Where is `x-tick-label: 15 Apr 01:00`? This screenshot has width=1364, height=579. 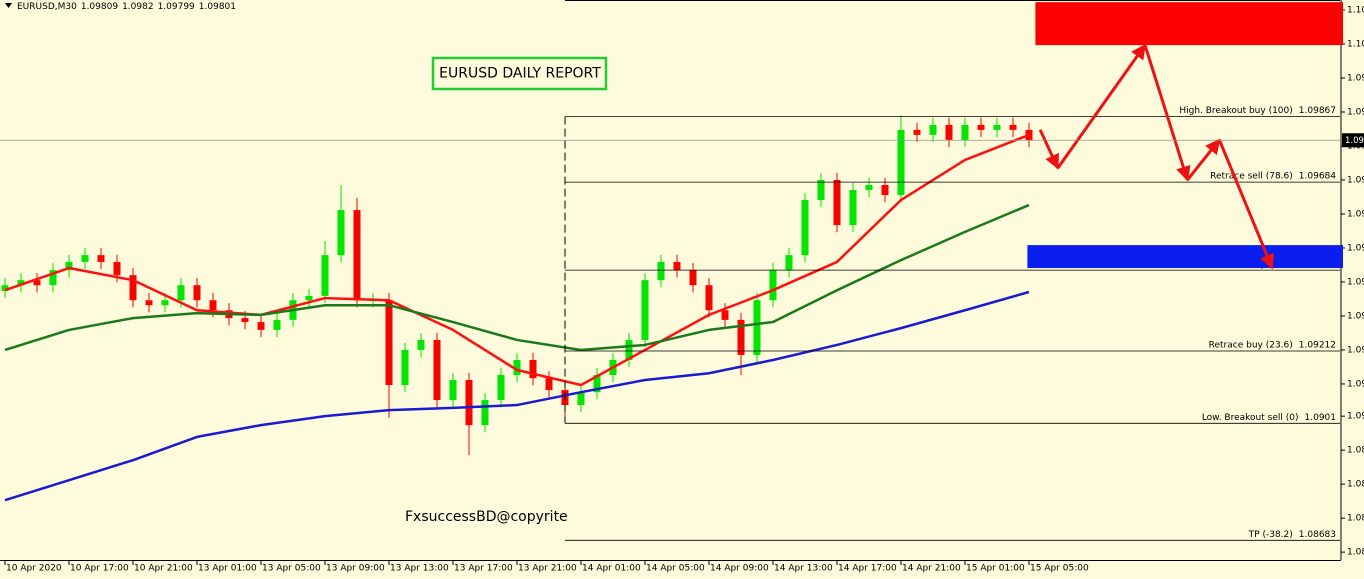
x-tick-label: 15 Apr 01:00 is located at coordinates (995, 569).